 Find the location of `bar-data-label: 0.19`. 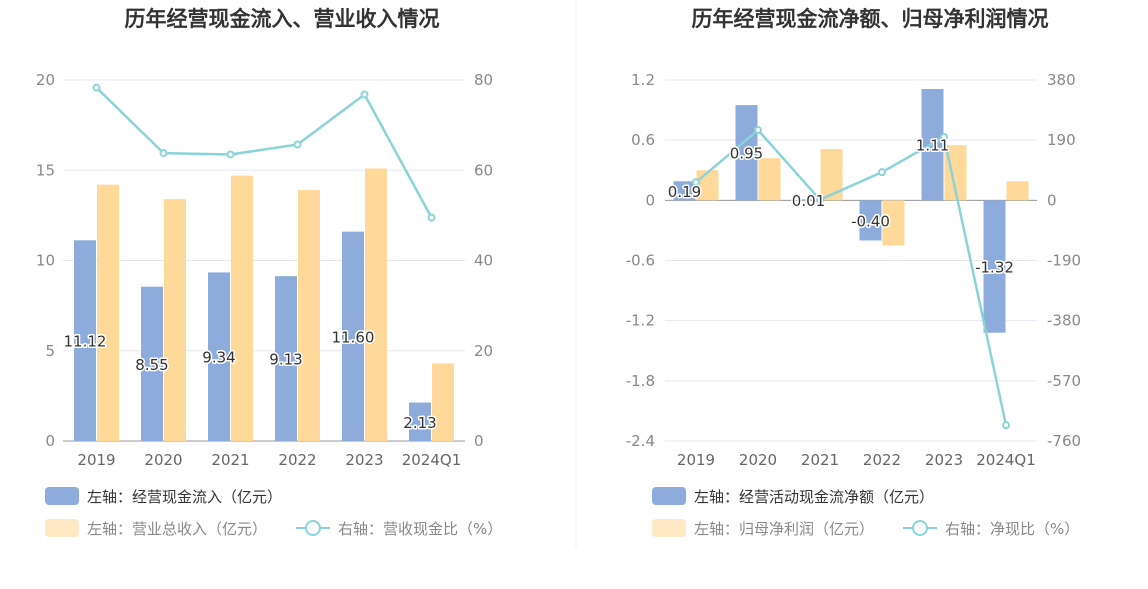

bar-data-label: 0.19 is located at coordinates (684, 192).